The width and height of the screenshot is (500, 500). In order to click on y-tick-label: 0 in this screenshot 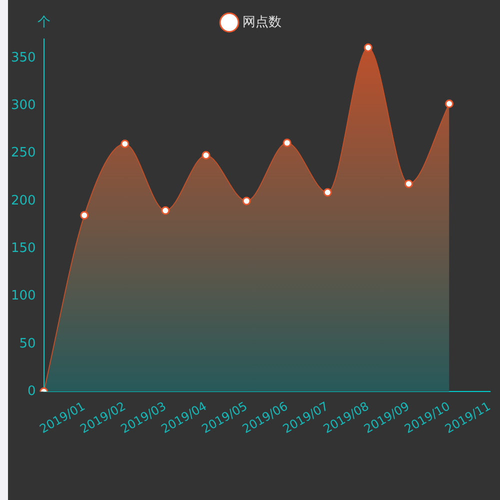, I will do `click(32, 391)`.